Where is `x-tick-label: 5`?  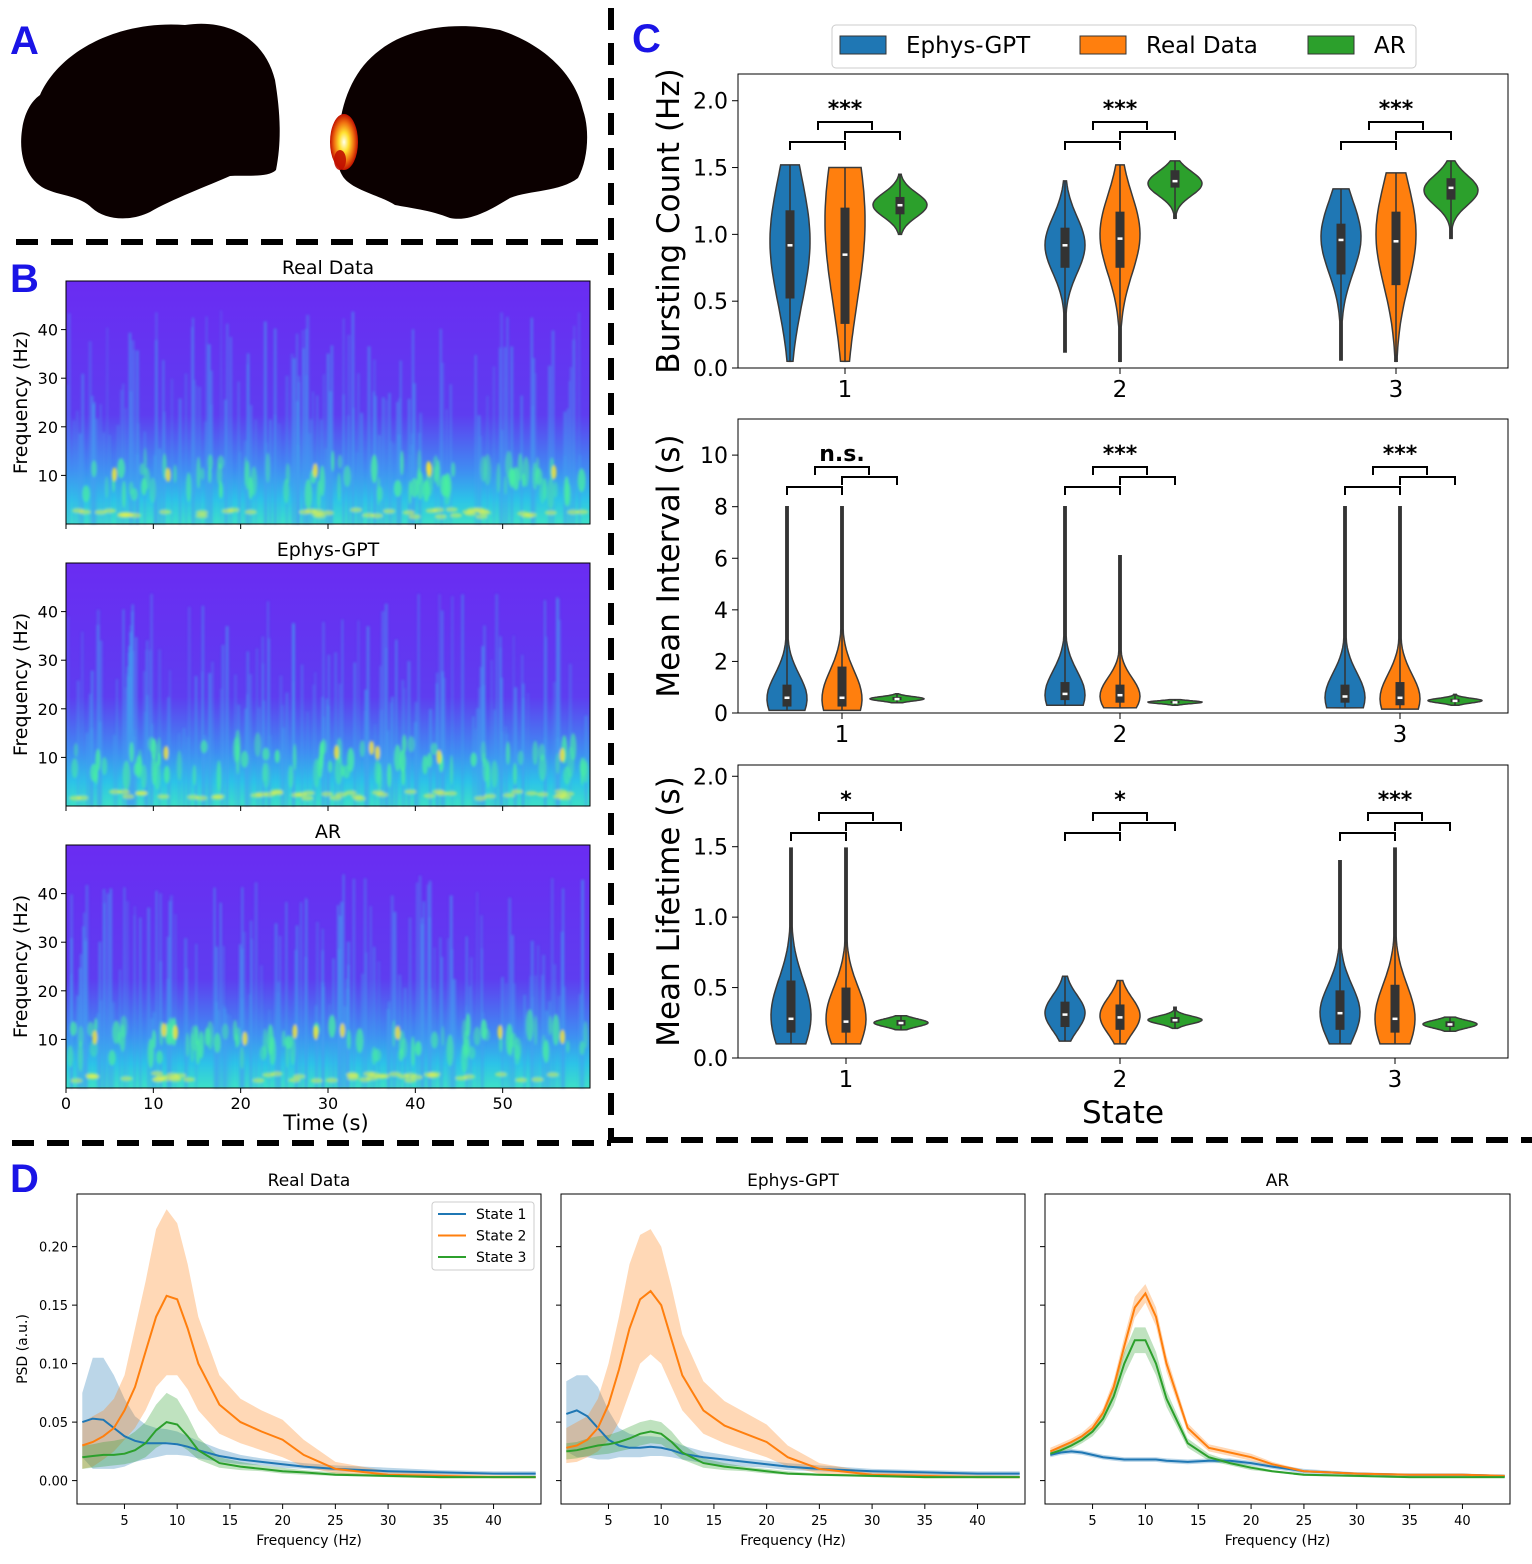 x-tick-label: 5 is located at coordinates (1092, 1521).